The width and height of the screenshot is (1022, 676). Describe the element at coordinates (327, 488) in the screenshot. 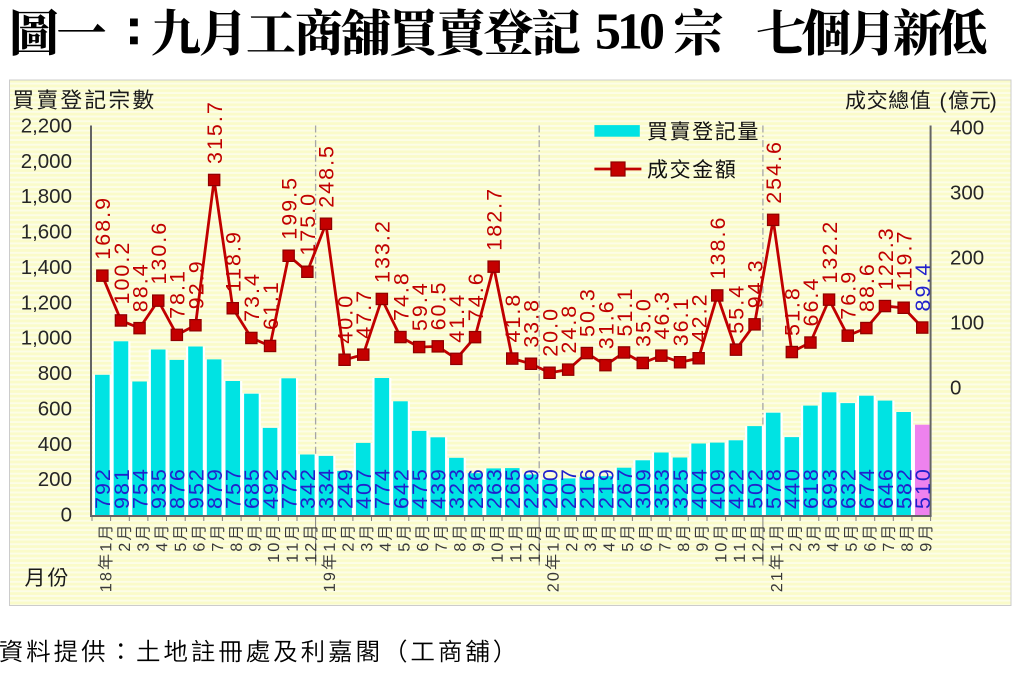

I see `svg-text: 334` at that location.